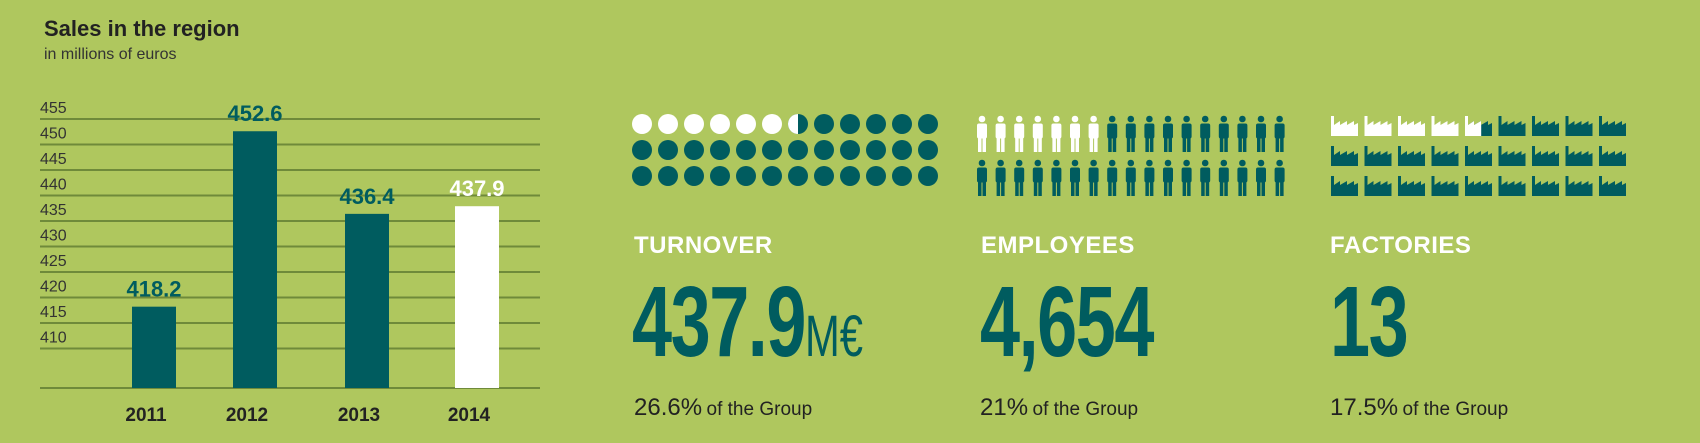 This screenshot has height=443, width=1700. Describe the element at coordinates (476, 188) in the screenshot. I see `bar-value-label: 437.9` at that location.